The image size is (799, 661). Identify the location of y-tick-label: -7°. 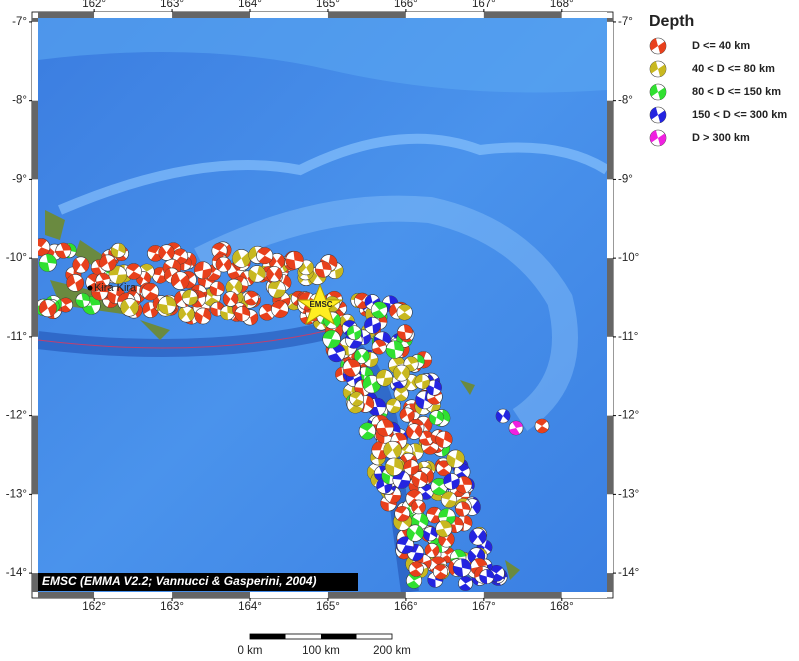
(19, 22).